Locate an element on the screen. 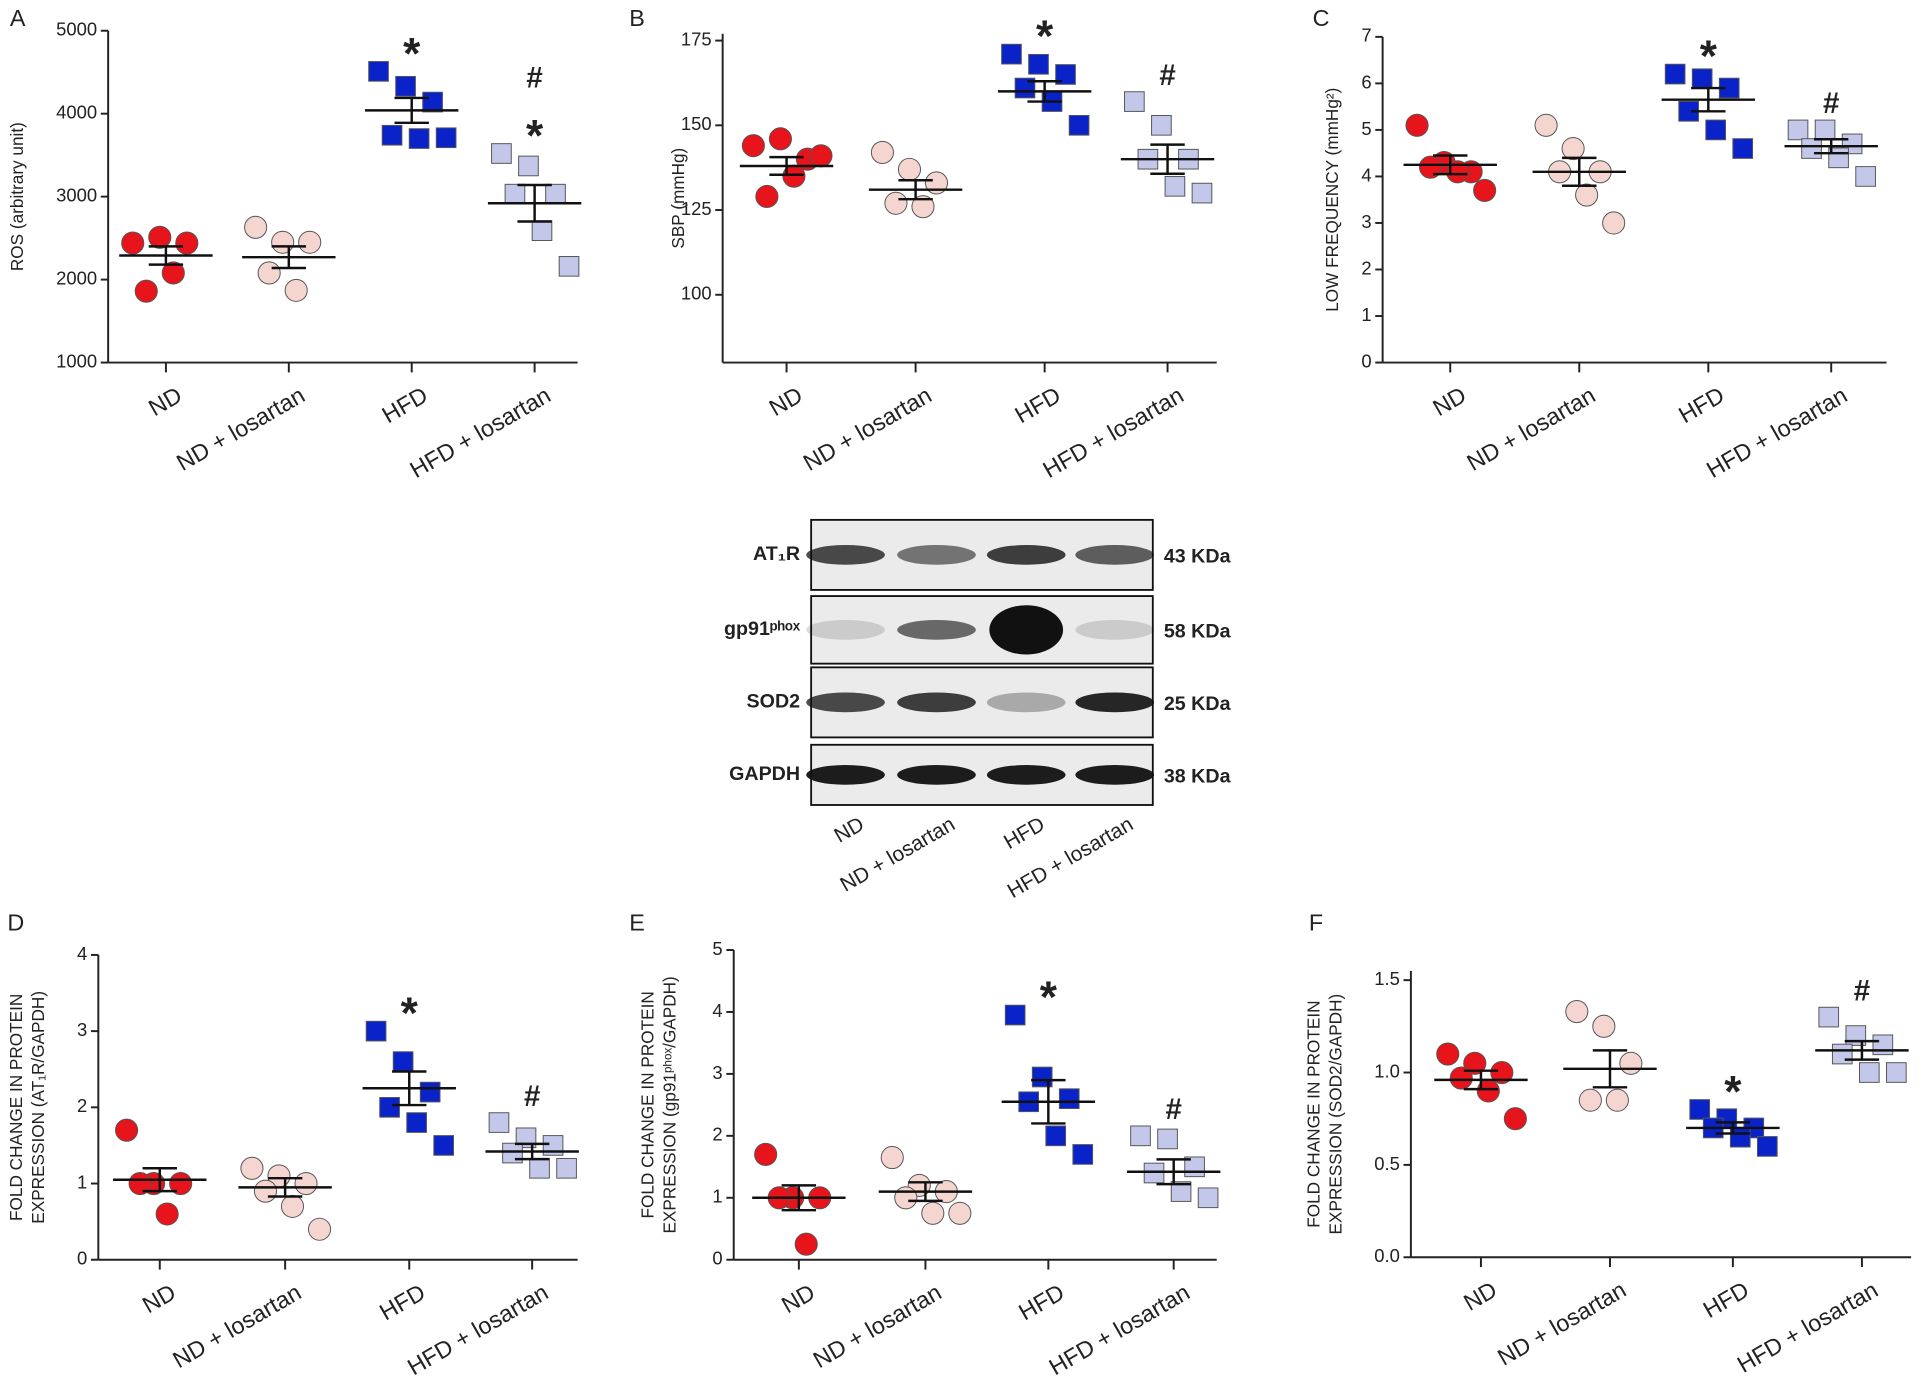 The height and width of the screenshot is (1383, 1927). panel-letter: D is located at coordinates (15, 922).